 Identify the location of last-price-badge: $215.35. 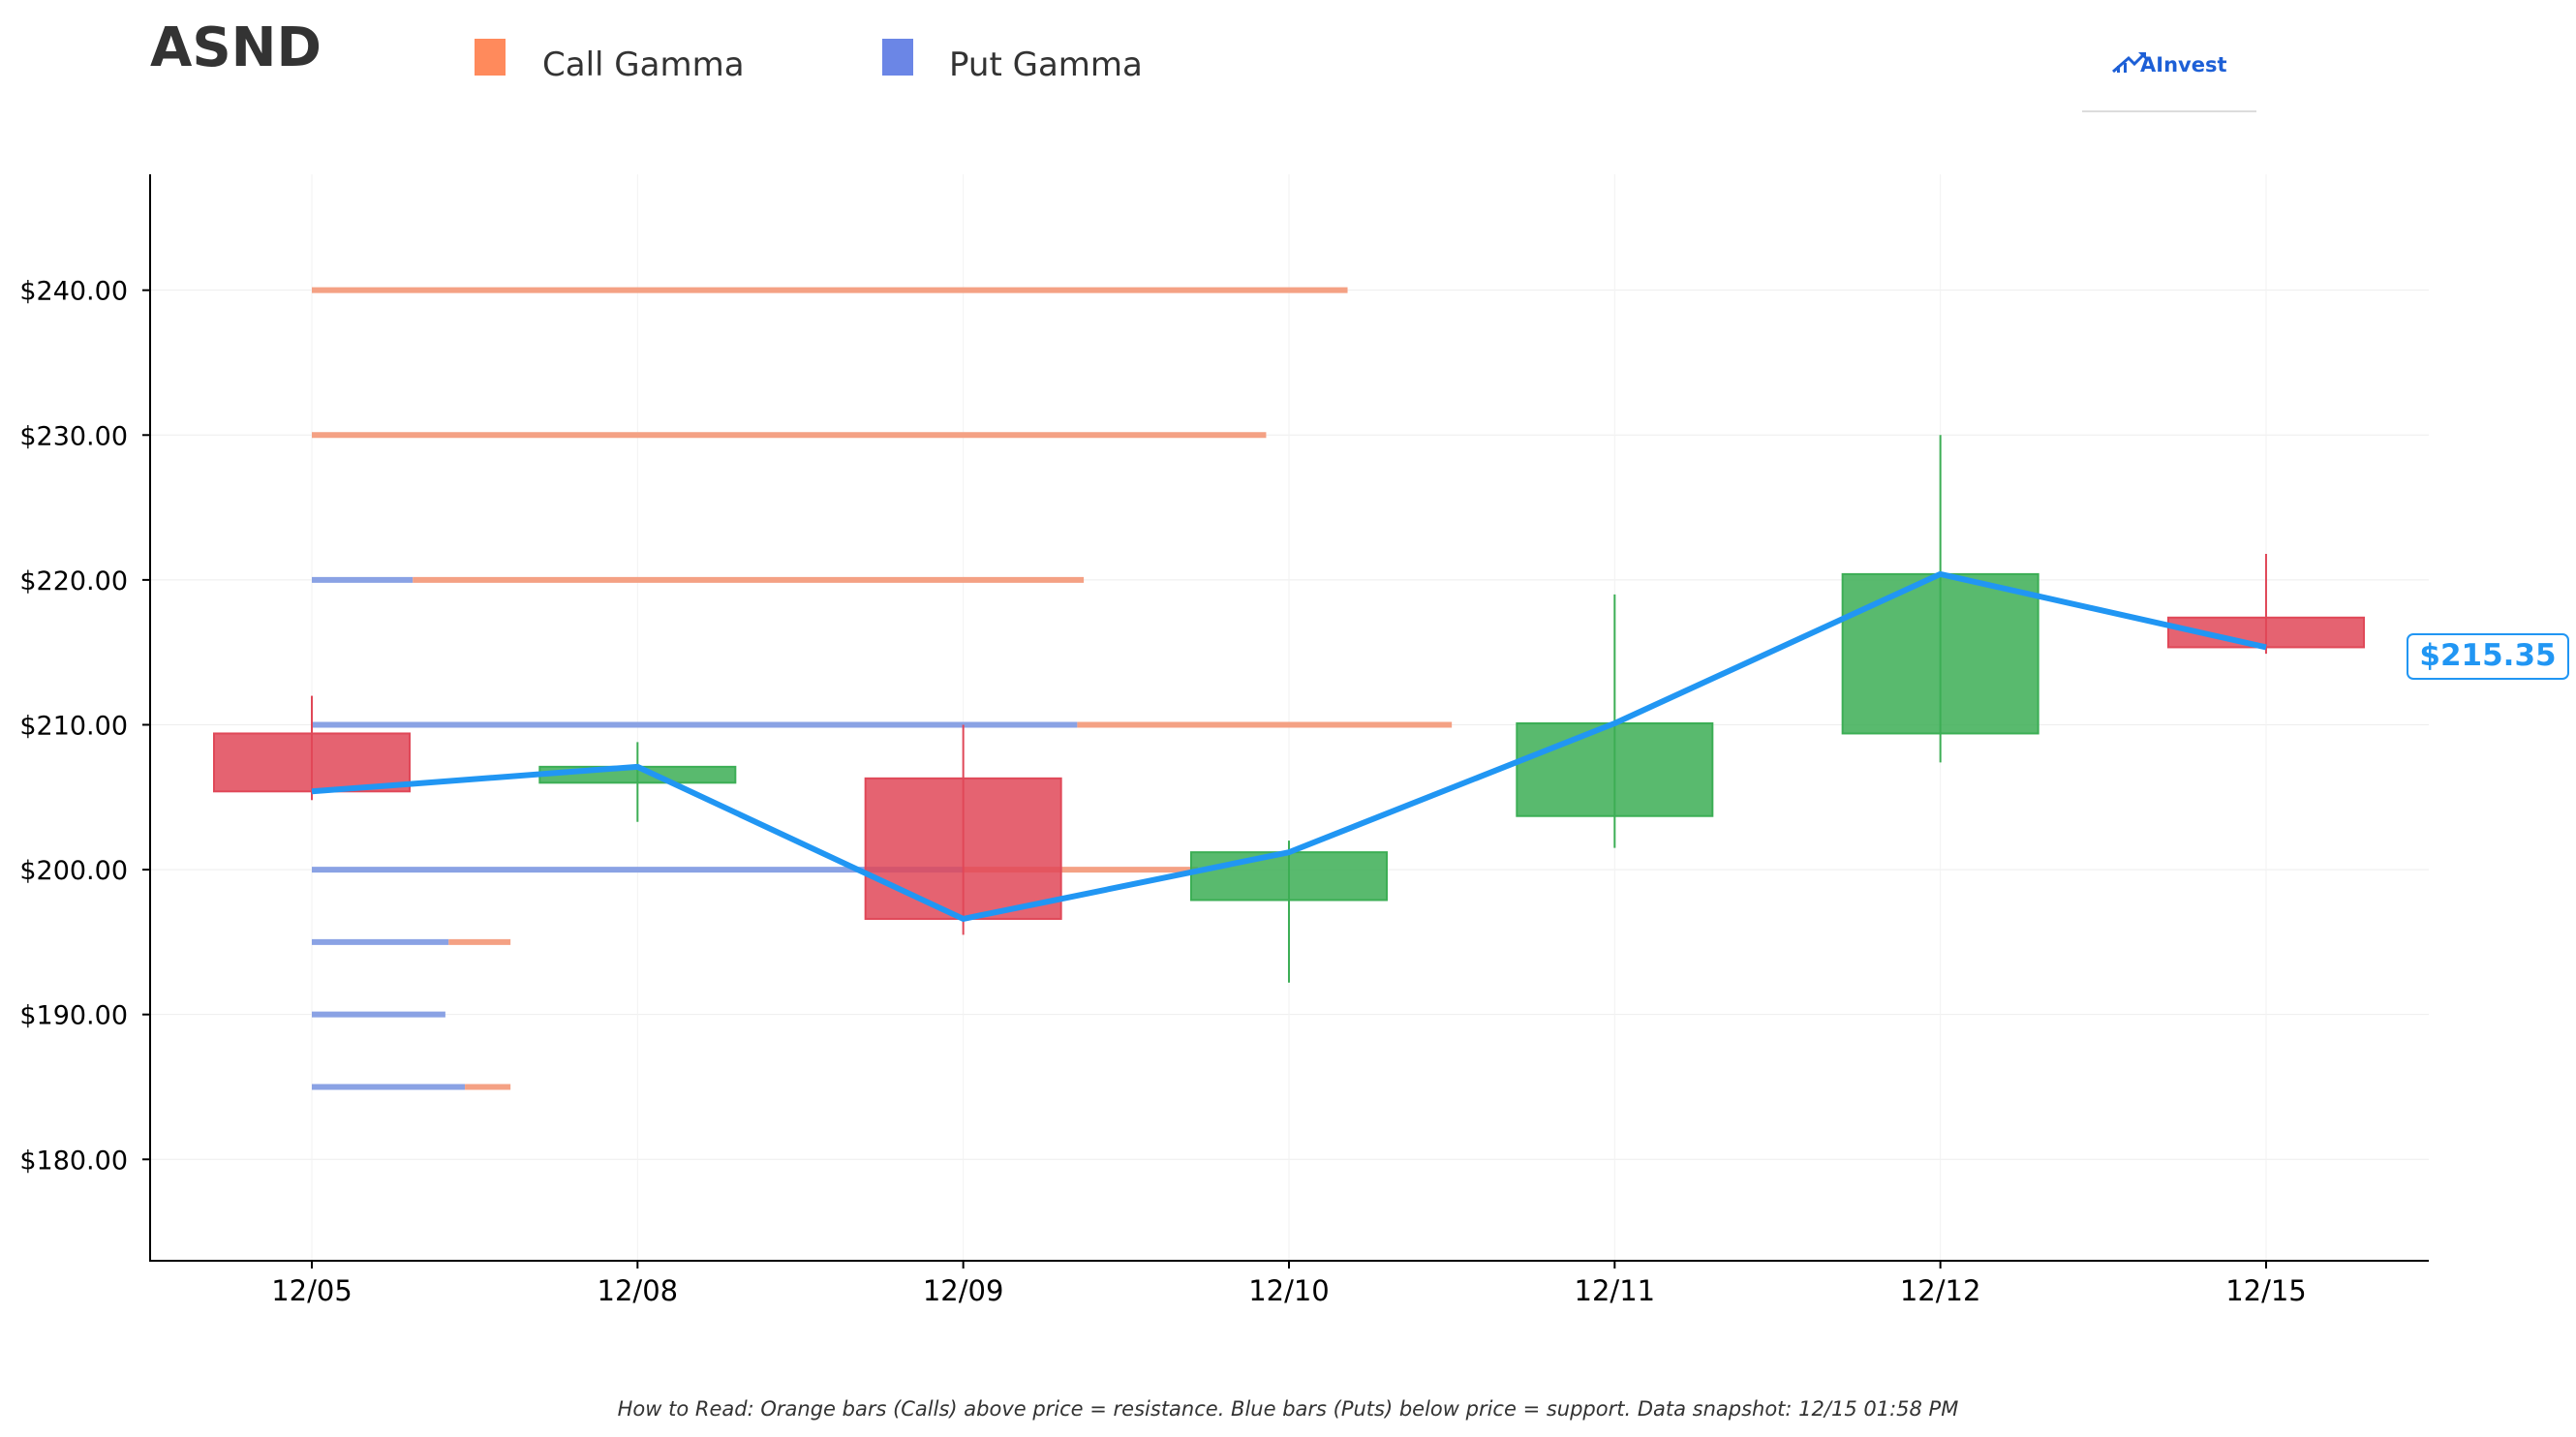
(2488, 656).